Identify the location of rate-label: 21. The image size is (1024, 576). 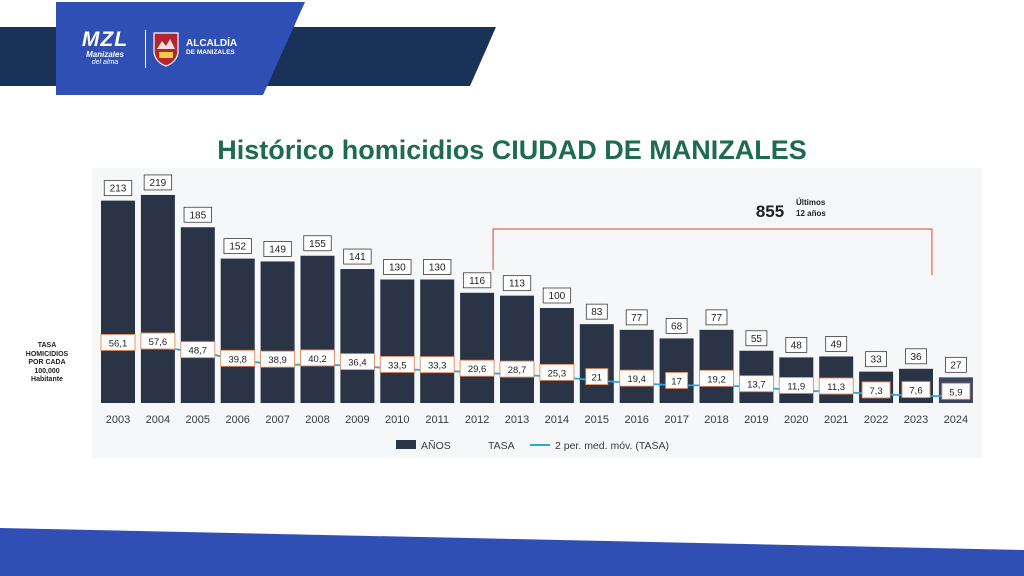
(597, 378).